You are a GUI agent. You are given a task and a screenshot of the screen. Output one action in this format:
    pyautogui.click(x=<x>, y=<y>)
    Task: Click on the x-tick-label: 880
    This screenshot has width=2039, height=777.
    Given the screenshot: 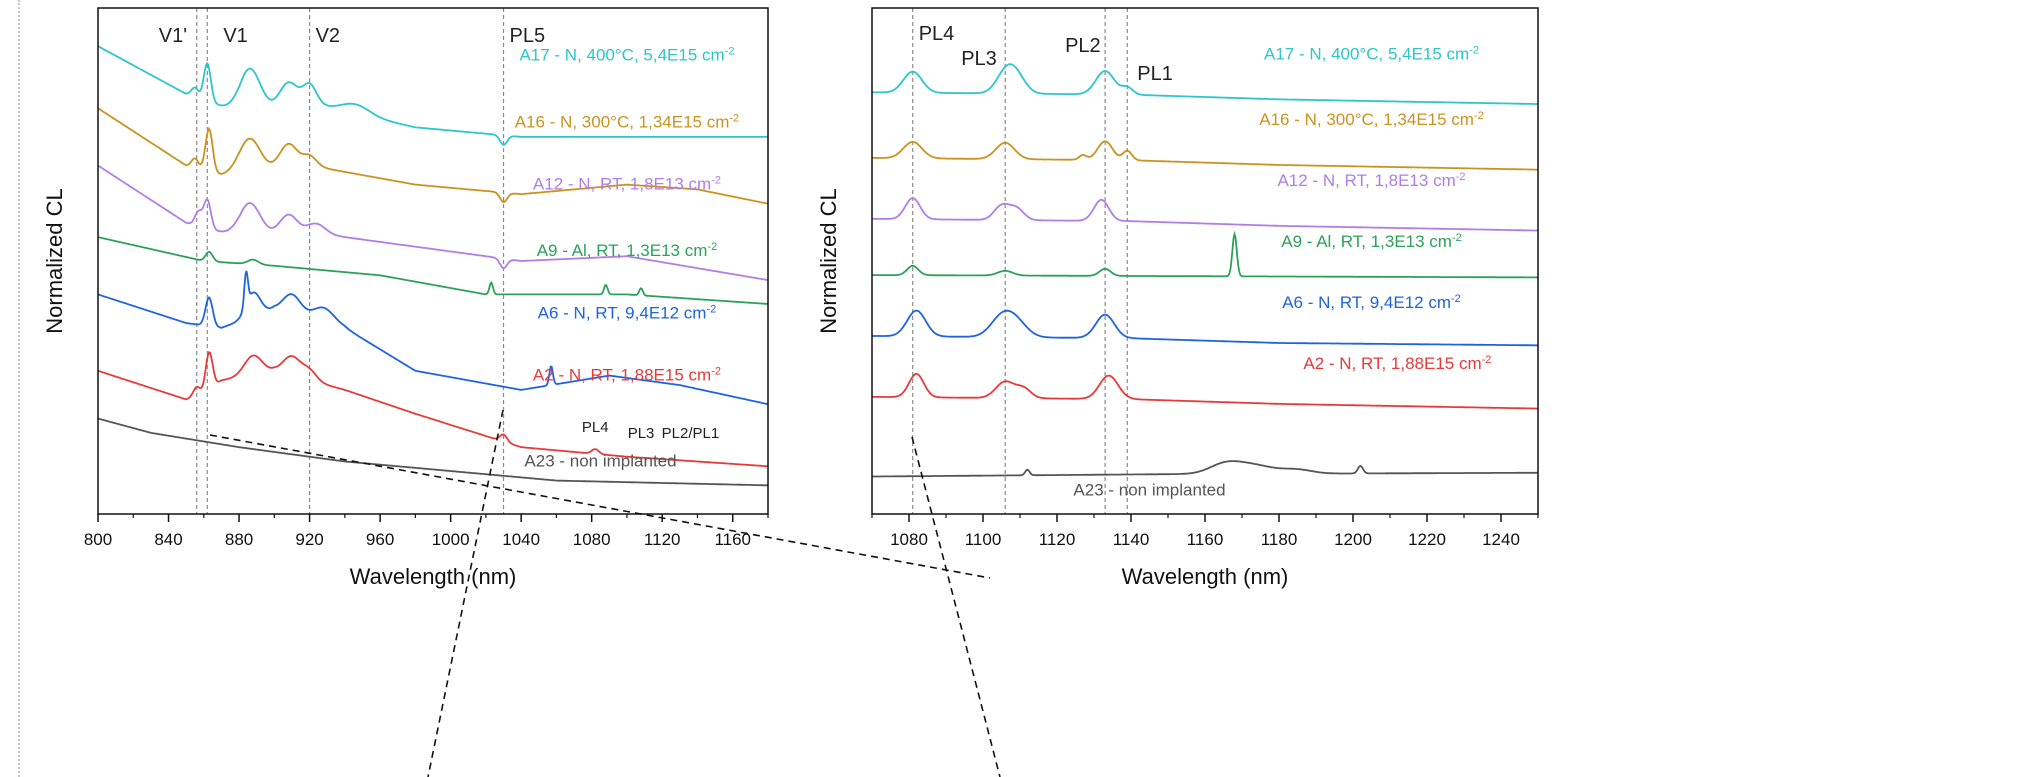 What is the action you would take?
    pyautogui.click(x=239, y=539)
    